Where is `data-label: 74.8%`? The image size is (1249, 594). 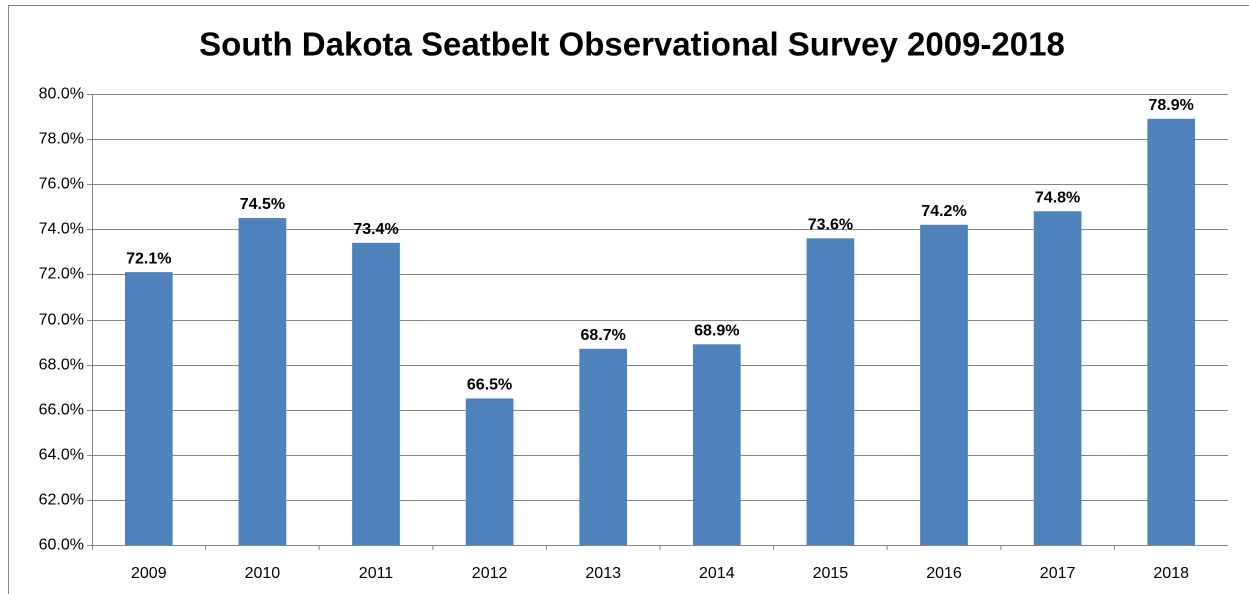 data-label: 74.8% is located at coordinates (1057, 197).